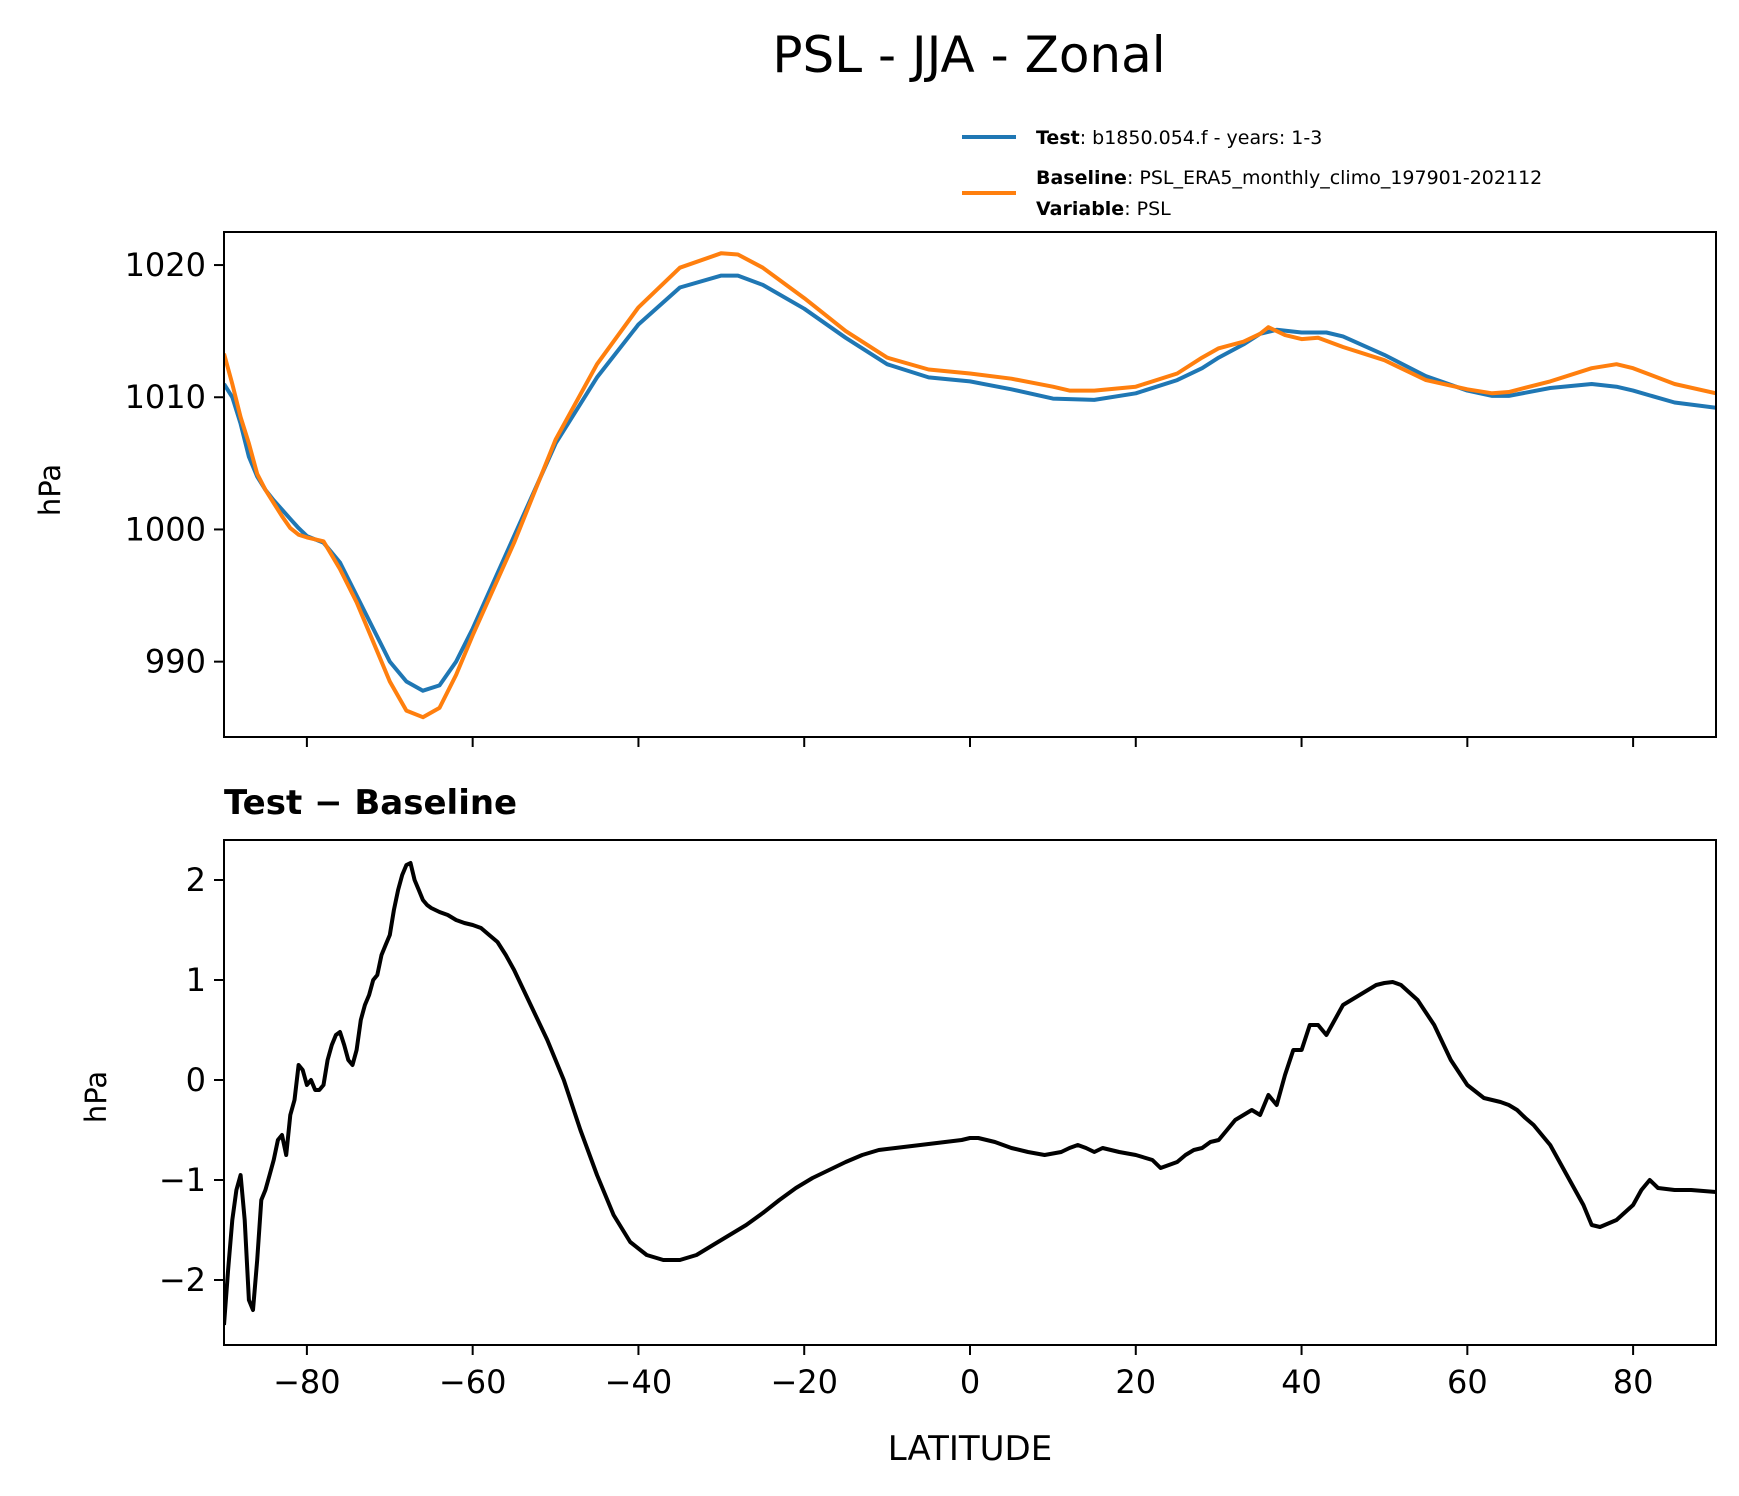 The width and height of the screenshot is (1739, 1496). Describe the element at coordinates (639, 1382) in the screenshot. I see `x-tick-label: −40` at that location.